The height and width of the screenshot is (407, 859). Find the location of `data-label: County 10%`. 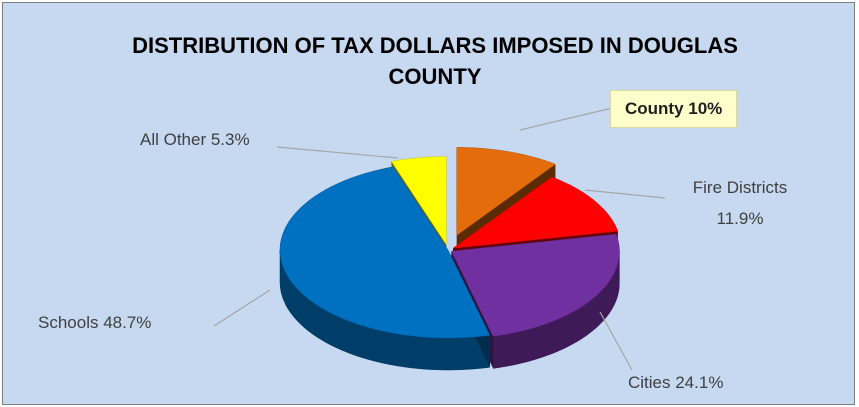

data-label: County 10% is located at coordinates (674, 109).